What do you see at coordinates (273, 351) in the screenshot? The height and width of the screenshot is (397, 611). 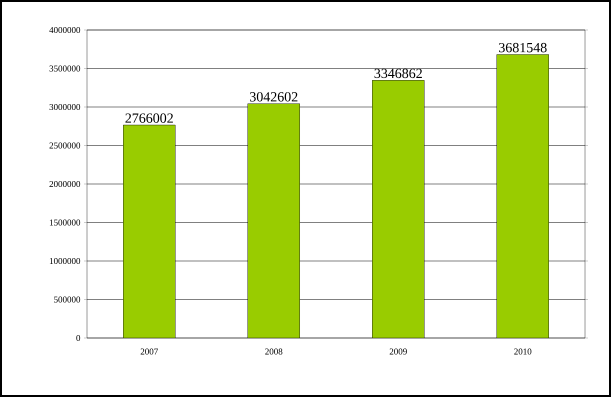 I see `x-tick-label: 2008` at bounding box center [273, 351].